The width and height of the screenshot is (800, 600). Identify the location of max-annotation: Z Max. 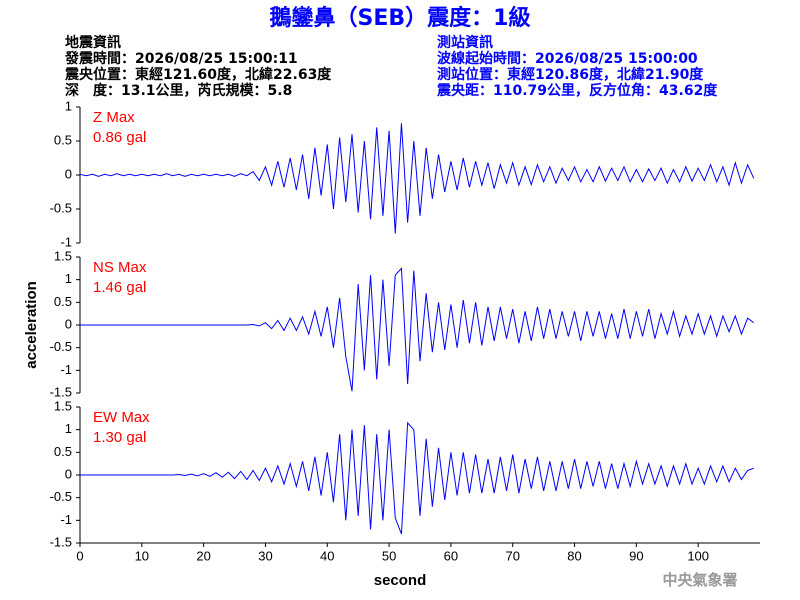
(114, 117).